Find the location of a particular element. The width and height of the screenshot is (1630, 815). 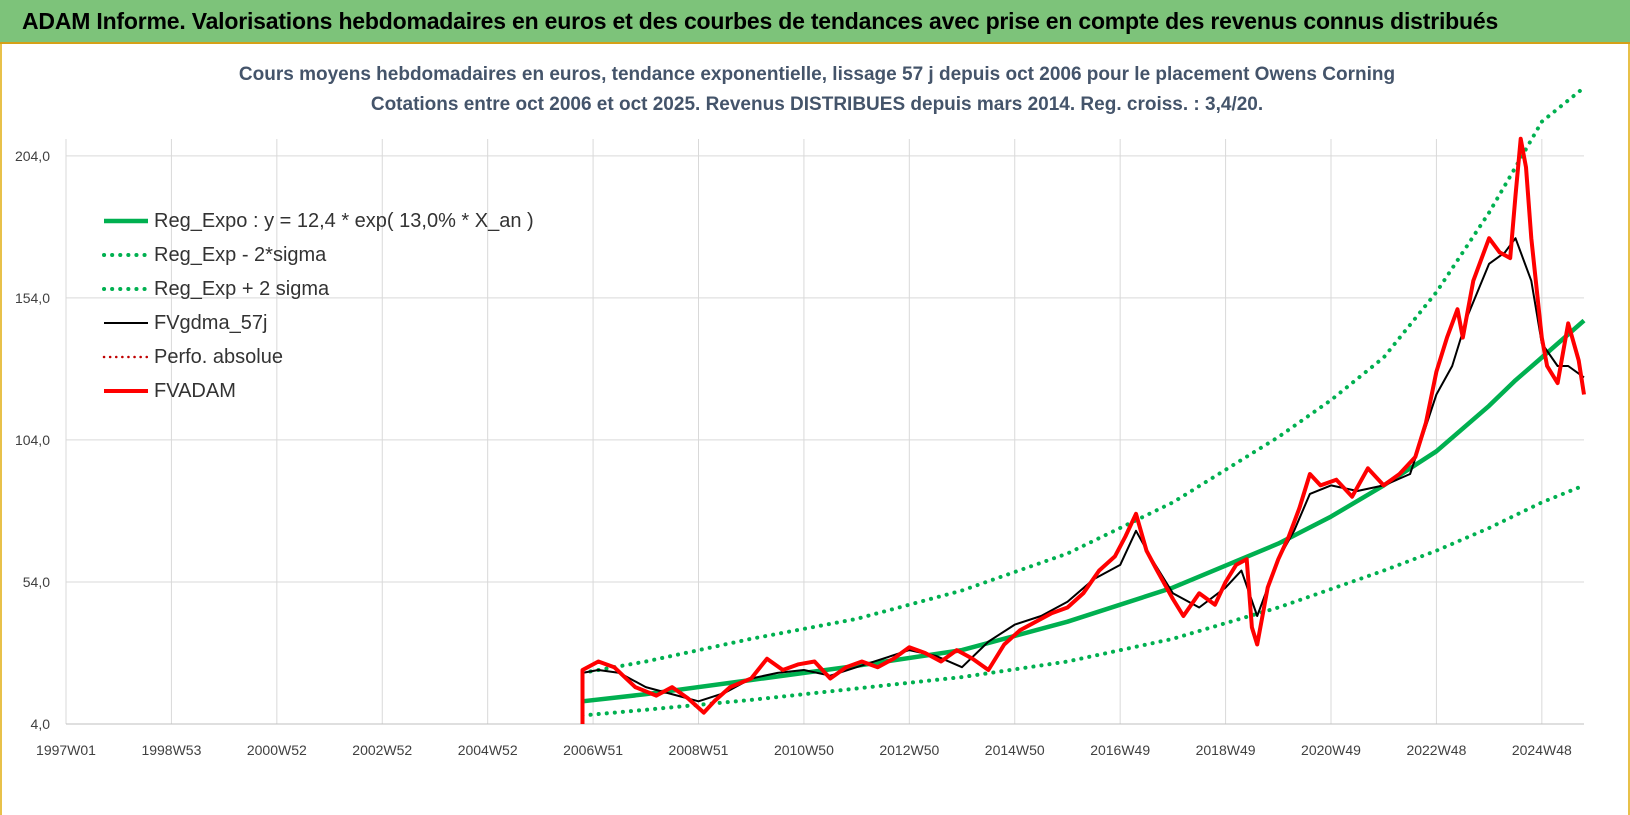

legend-item: FVADAM is located at coordinates (318, 391).